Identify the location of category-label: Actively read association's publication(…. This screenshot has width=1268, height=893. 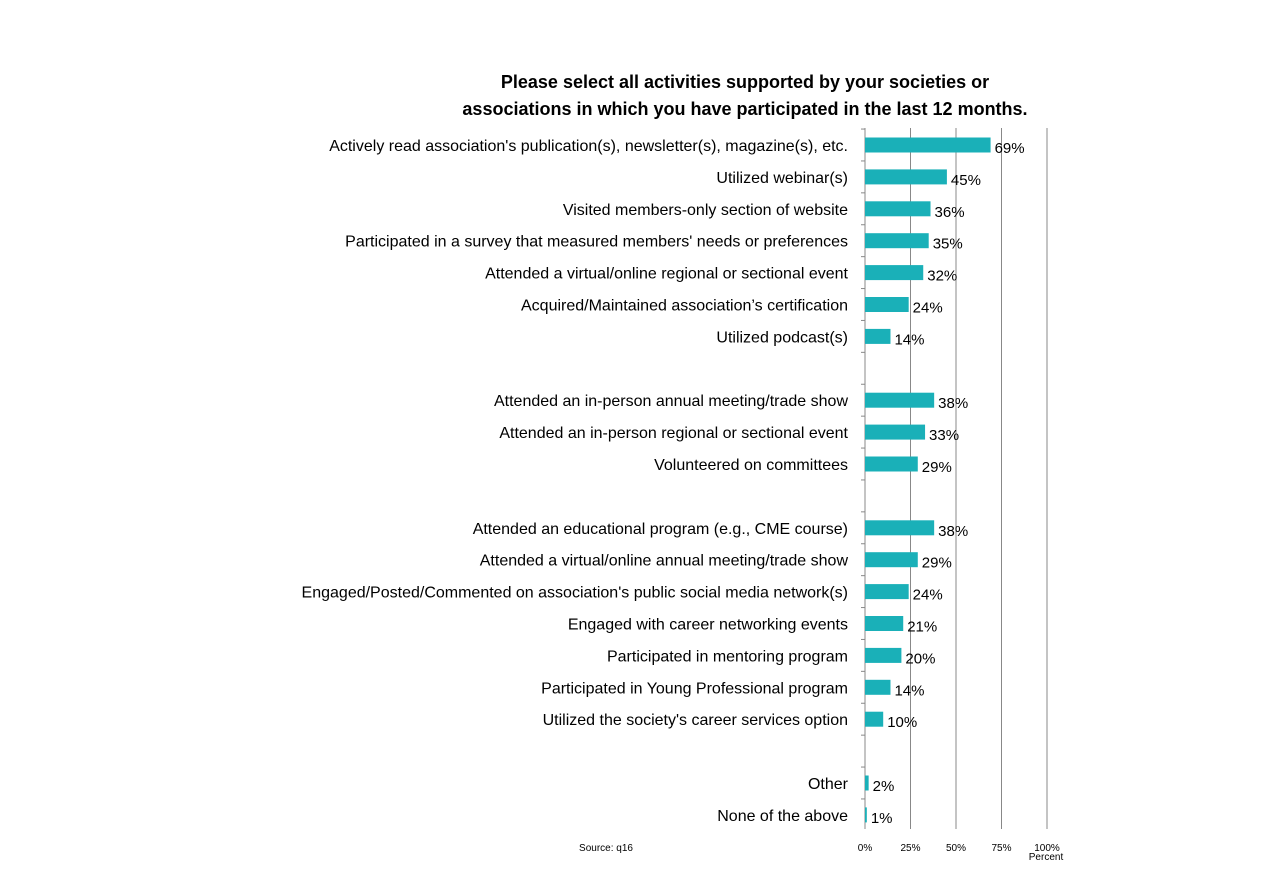
(588, 146).